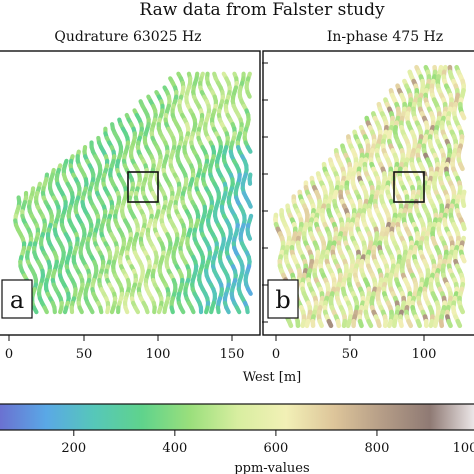 Image resolution: width=474 pixels, height=474 pixels. I want to click on divider-ticks, so click(265, 192).